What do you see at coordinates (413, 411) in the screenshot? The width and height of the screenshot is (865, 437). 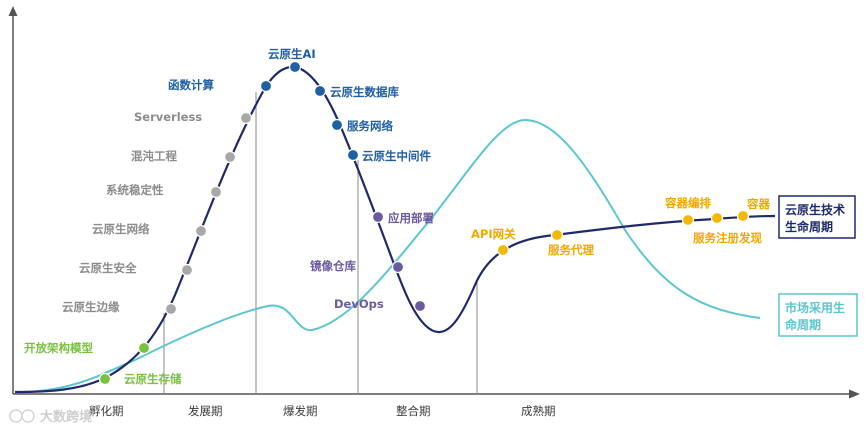 I see `phase-integration: 整合期` at bounding box center [413, 411].